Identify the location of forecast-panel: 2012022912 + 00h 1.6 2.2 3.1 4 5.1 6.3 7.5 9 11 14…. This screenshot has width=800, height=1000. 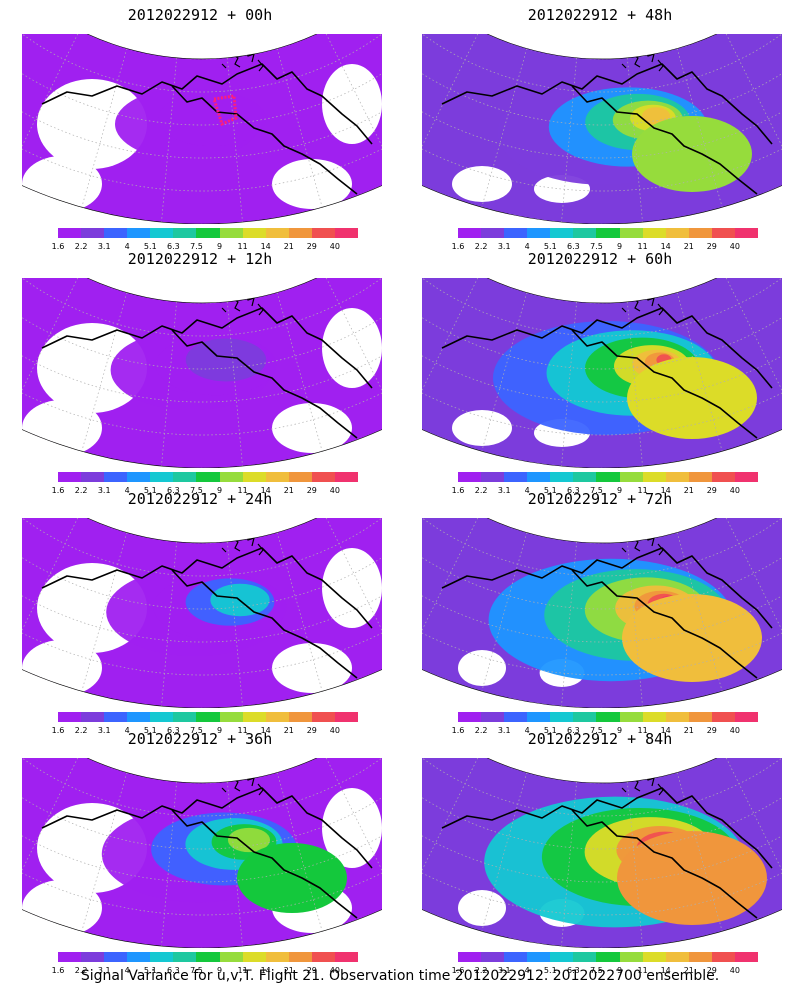
(200, 128).